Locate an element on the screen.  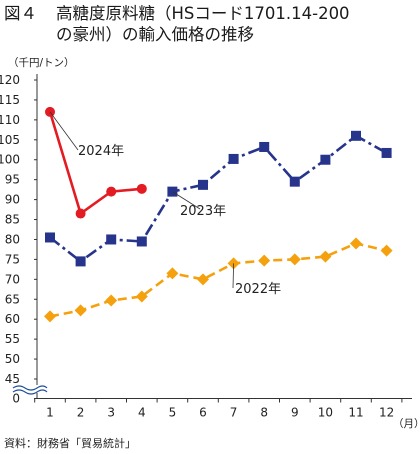
y-tick-label: 110 is located at coordinates (10, 120).